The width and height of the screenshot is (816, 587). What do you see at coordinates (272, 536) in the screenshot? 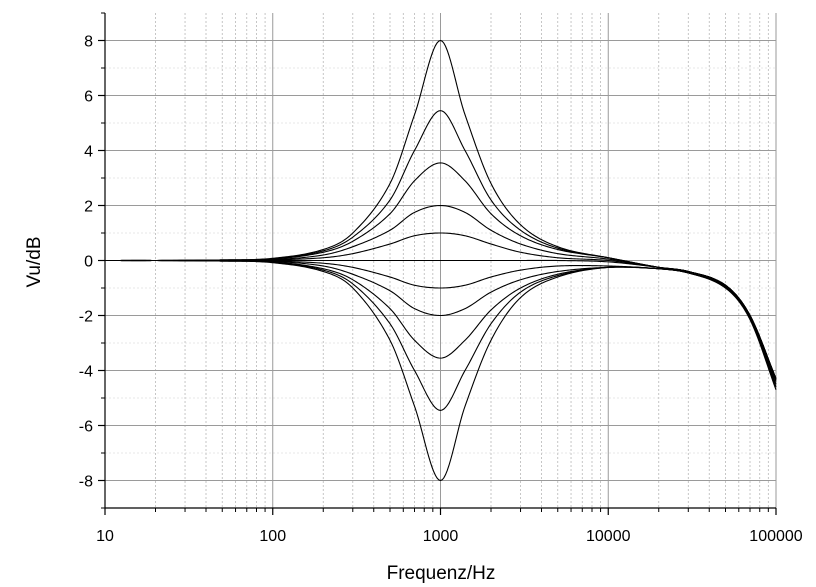
I see `x-tick-label: 100` at bounding box center [272, 536].